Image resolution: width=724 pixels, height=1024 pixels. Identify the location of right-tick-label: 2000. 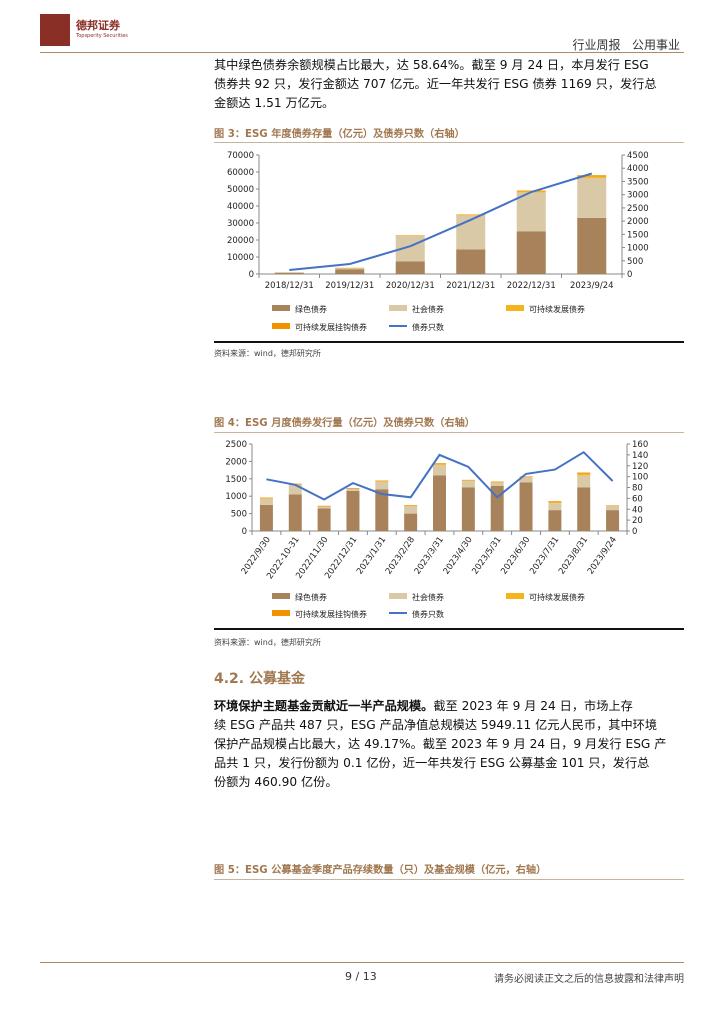
(638, 222).